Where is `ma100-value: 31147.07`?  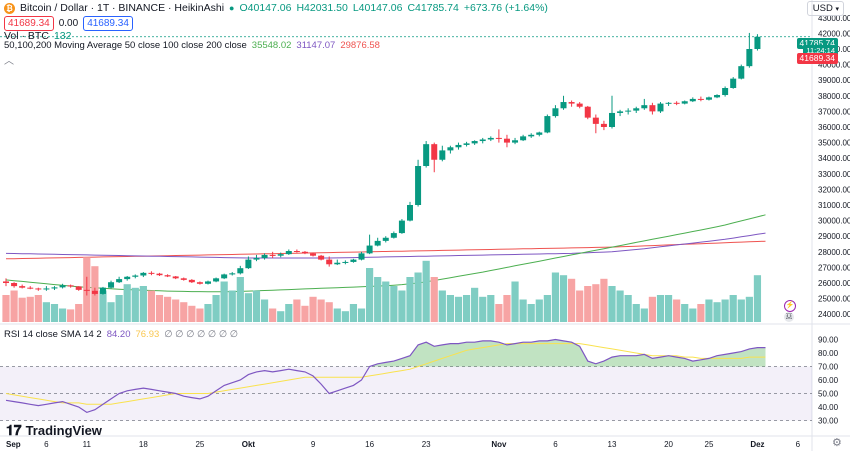 ma100-value: 31147.07 is located at coordinates (316, 45).